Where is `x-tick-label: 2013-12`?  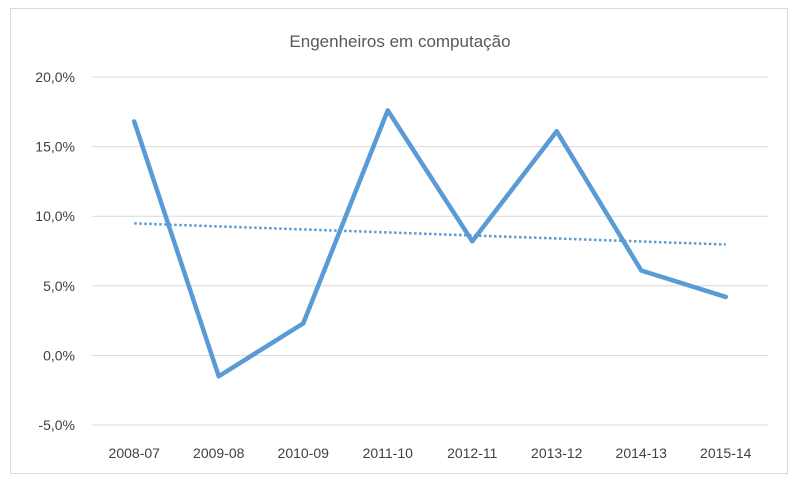 x-tick-label: 2013-12 is located at coordinates (557, 453).